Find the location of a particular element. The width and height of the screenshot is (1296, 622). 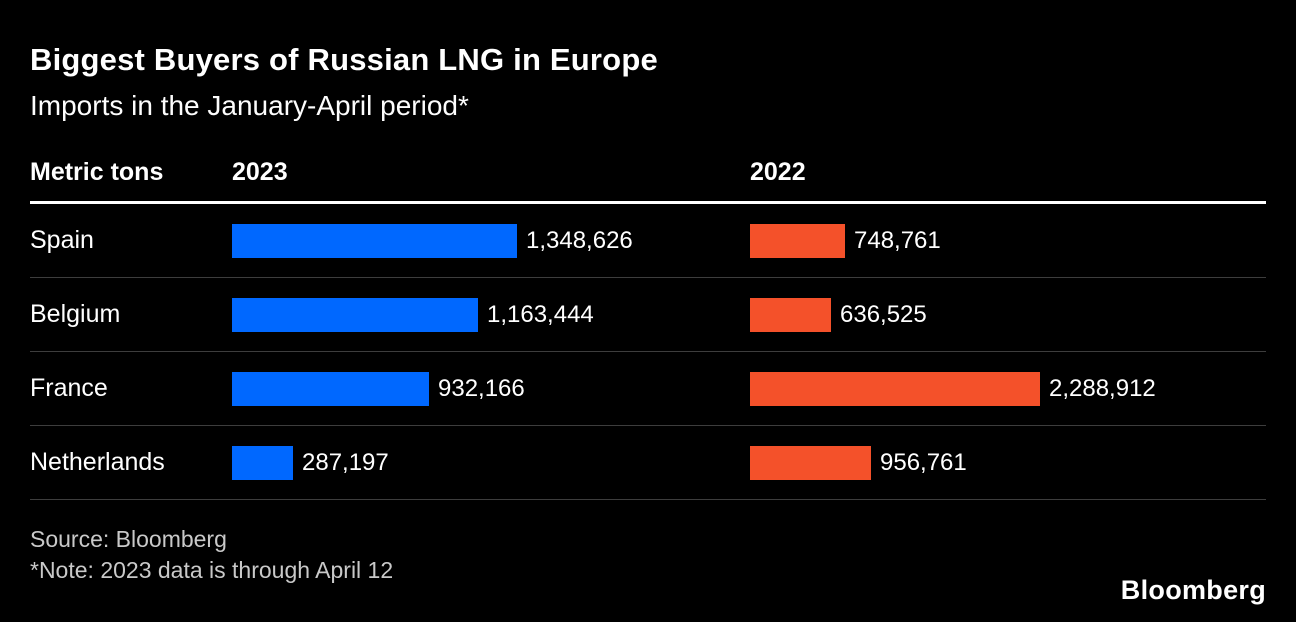

page-subtitle: Imports in the January-April period* is located at coordinates (249, 105).